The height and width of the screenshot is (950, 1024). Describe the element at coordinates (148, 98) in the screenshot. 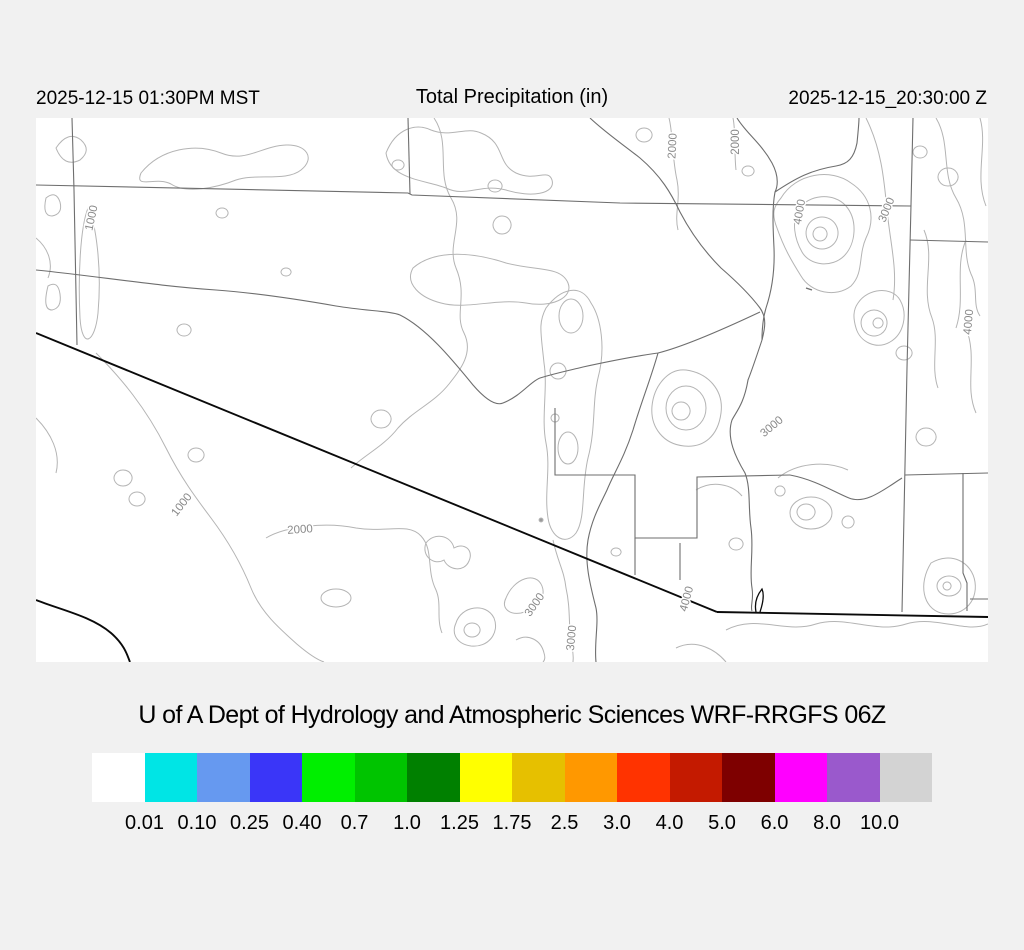

I see `valid-time-local: 2025-12-15 01:30PM MST` at that location.